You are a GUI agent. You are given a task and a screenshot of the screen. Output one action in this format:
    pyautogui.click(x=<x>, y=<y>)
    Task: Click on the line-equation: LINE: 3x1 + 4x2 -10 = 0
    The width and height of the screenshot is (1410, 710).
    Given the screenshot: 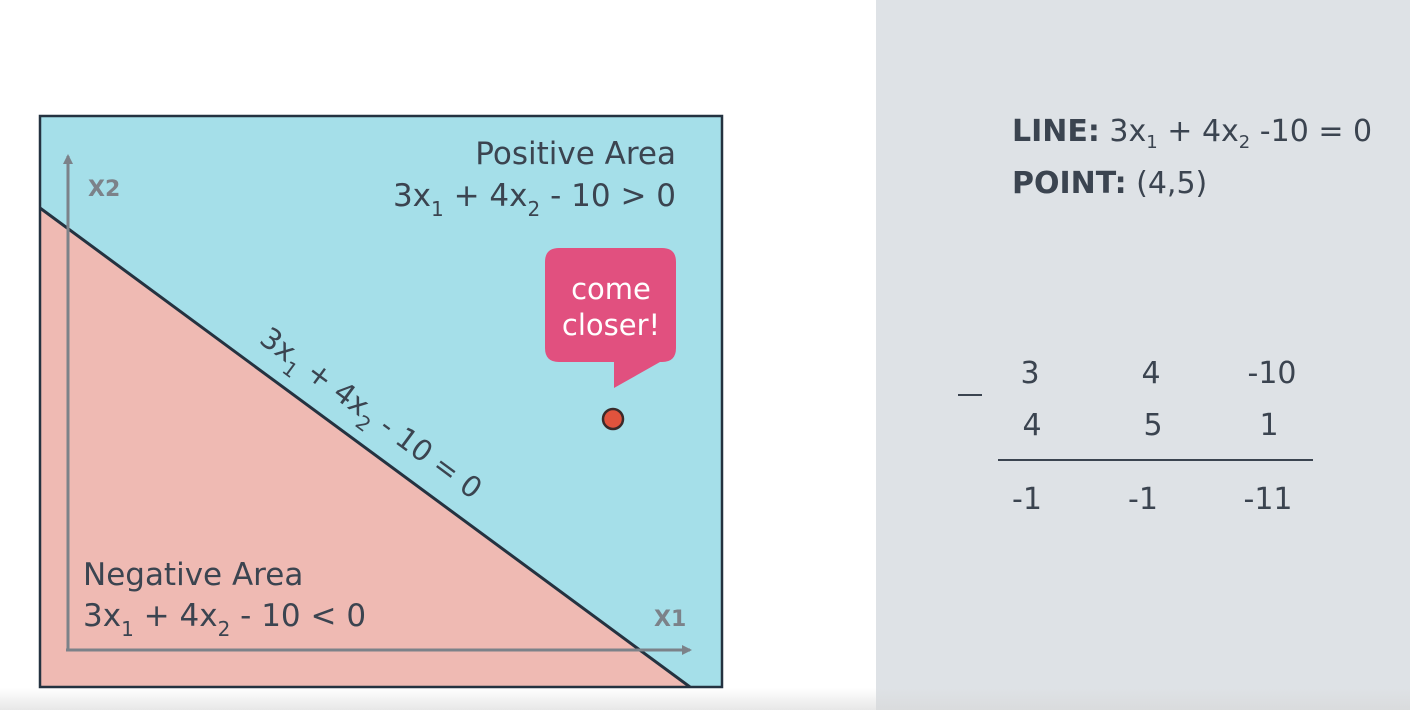 What is the action you would take?
    pyautogui.click(x=1192, y=133)
    